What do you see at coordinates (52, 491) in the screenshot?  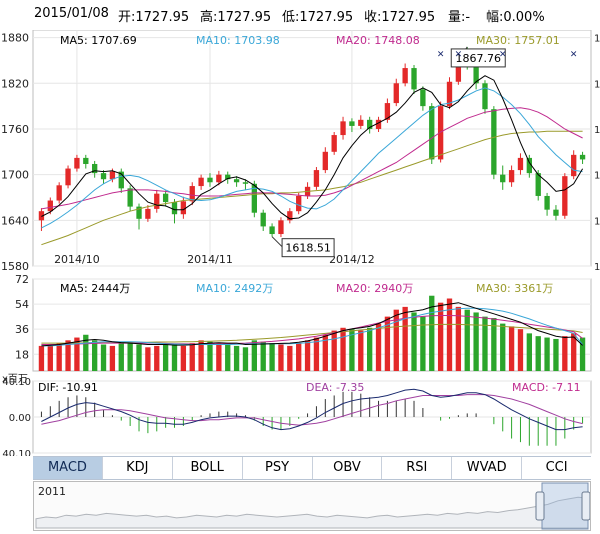 I see `navigator-year-label: 2011` at bounding box center [52, 491].